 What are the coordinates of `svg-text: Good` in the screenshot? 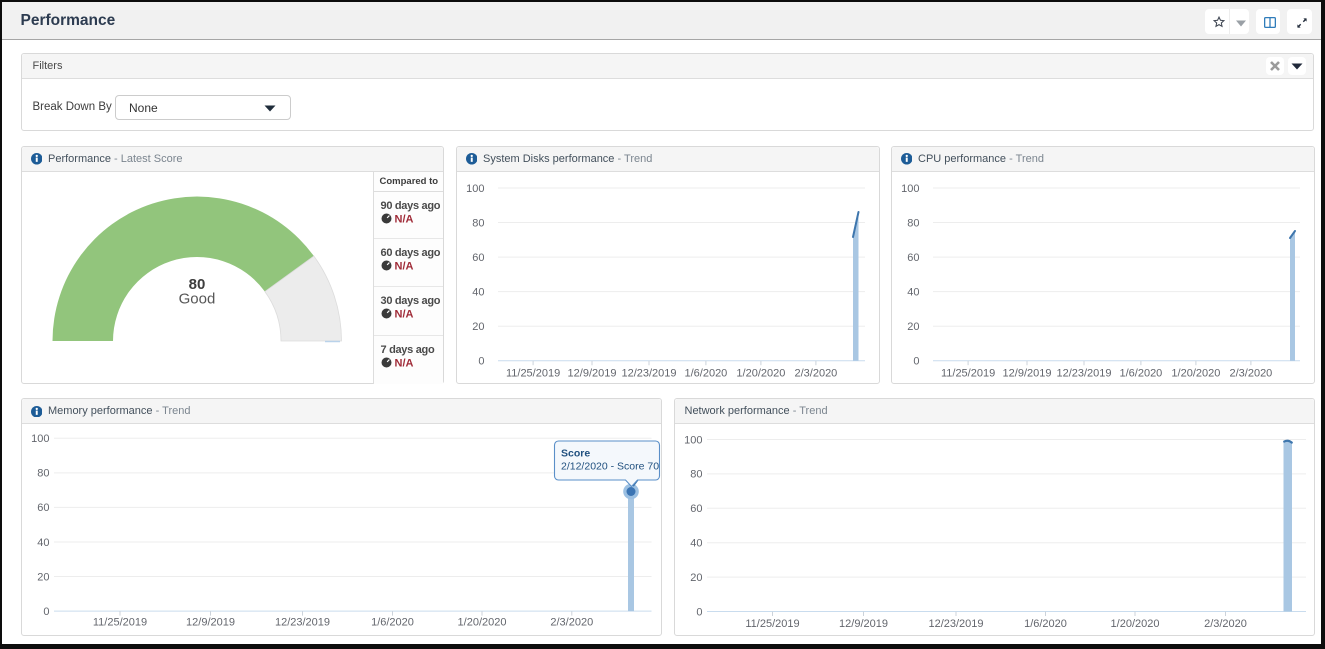 It's located at (196, 298).